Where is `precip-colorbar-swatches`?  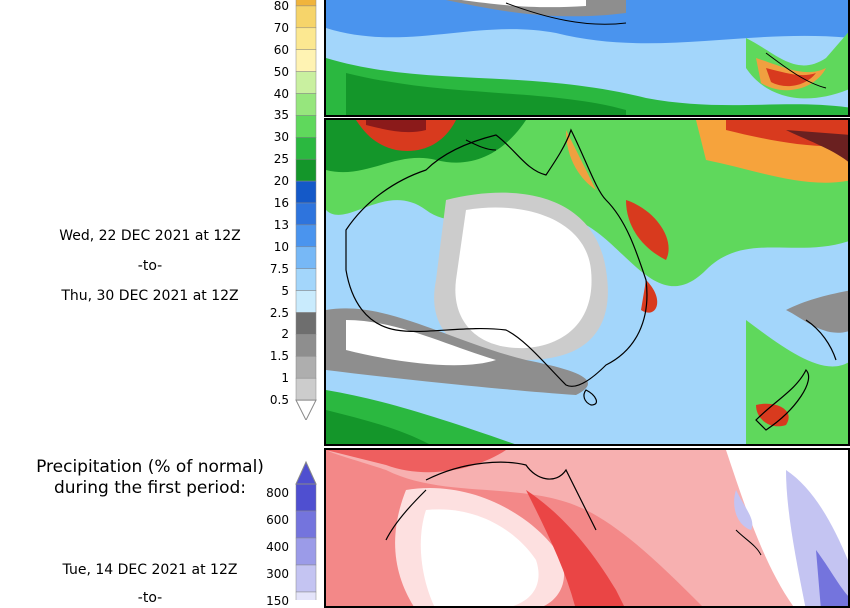 precip-colorbar-swatches is located at coordinates (306, 211).